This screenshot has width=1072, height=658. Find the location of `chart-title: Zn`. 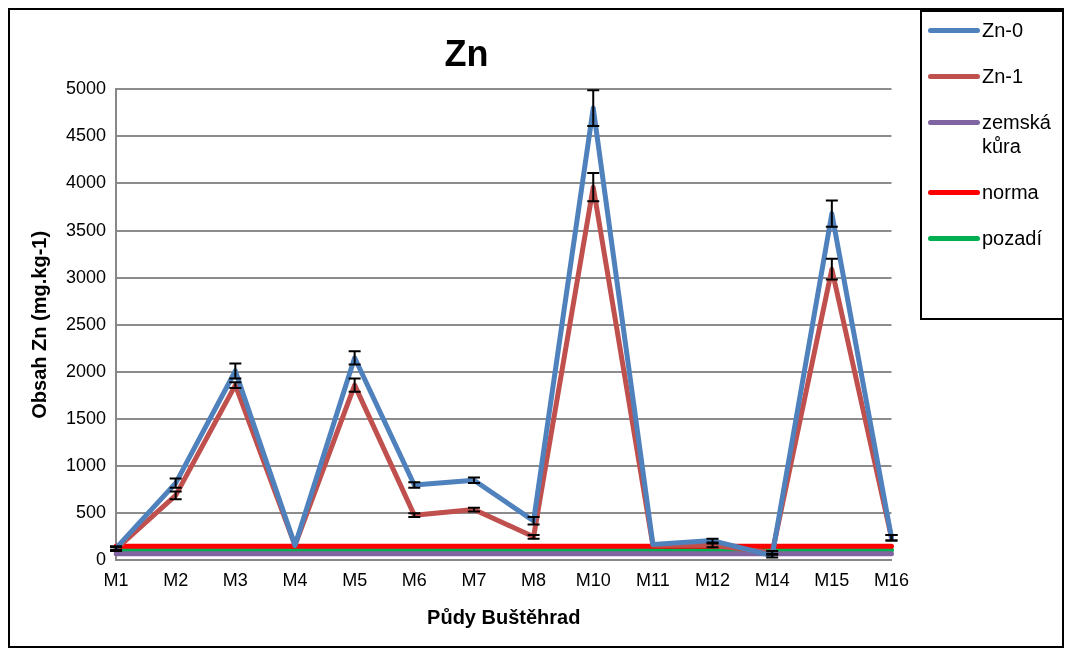

chart-title: Zn is located at coordinates (466, 53).